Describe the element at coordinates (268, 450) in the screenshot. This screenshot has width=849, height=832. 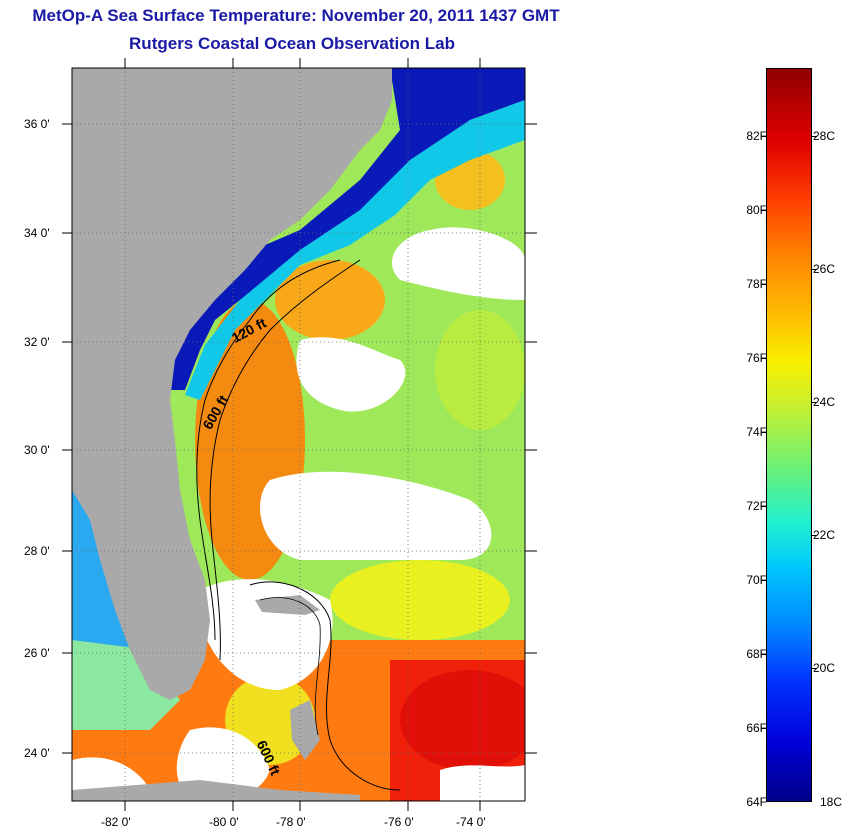
I see `contour-120ft` at that location.